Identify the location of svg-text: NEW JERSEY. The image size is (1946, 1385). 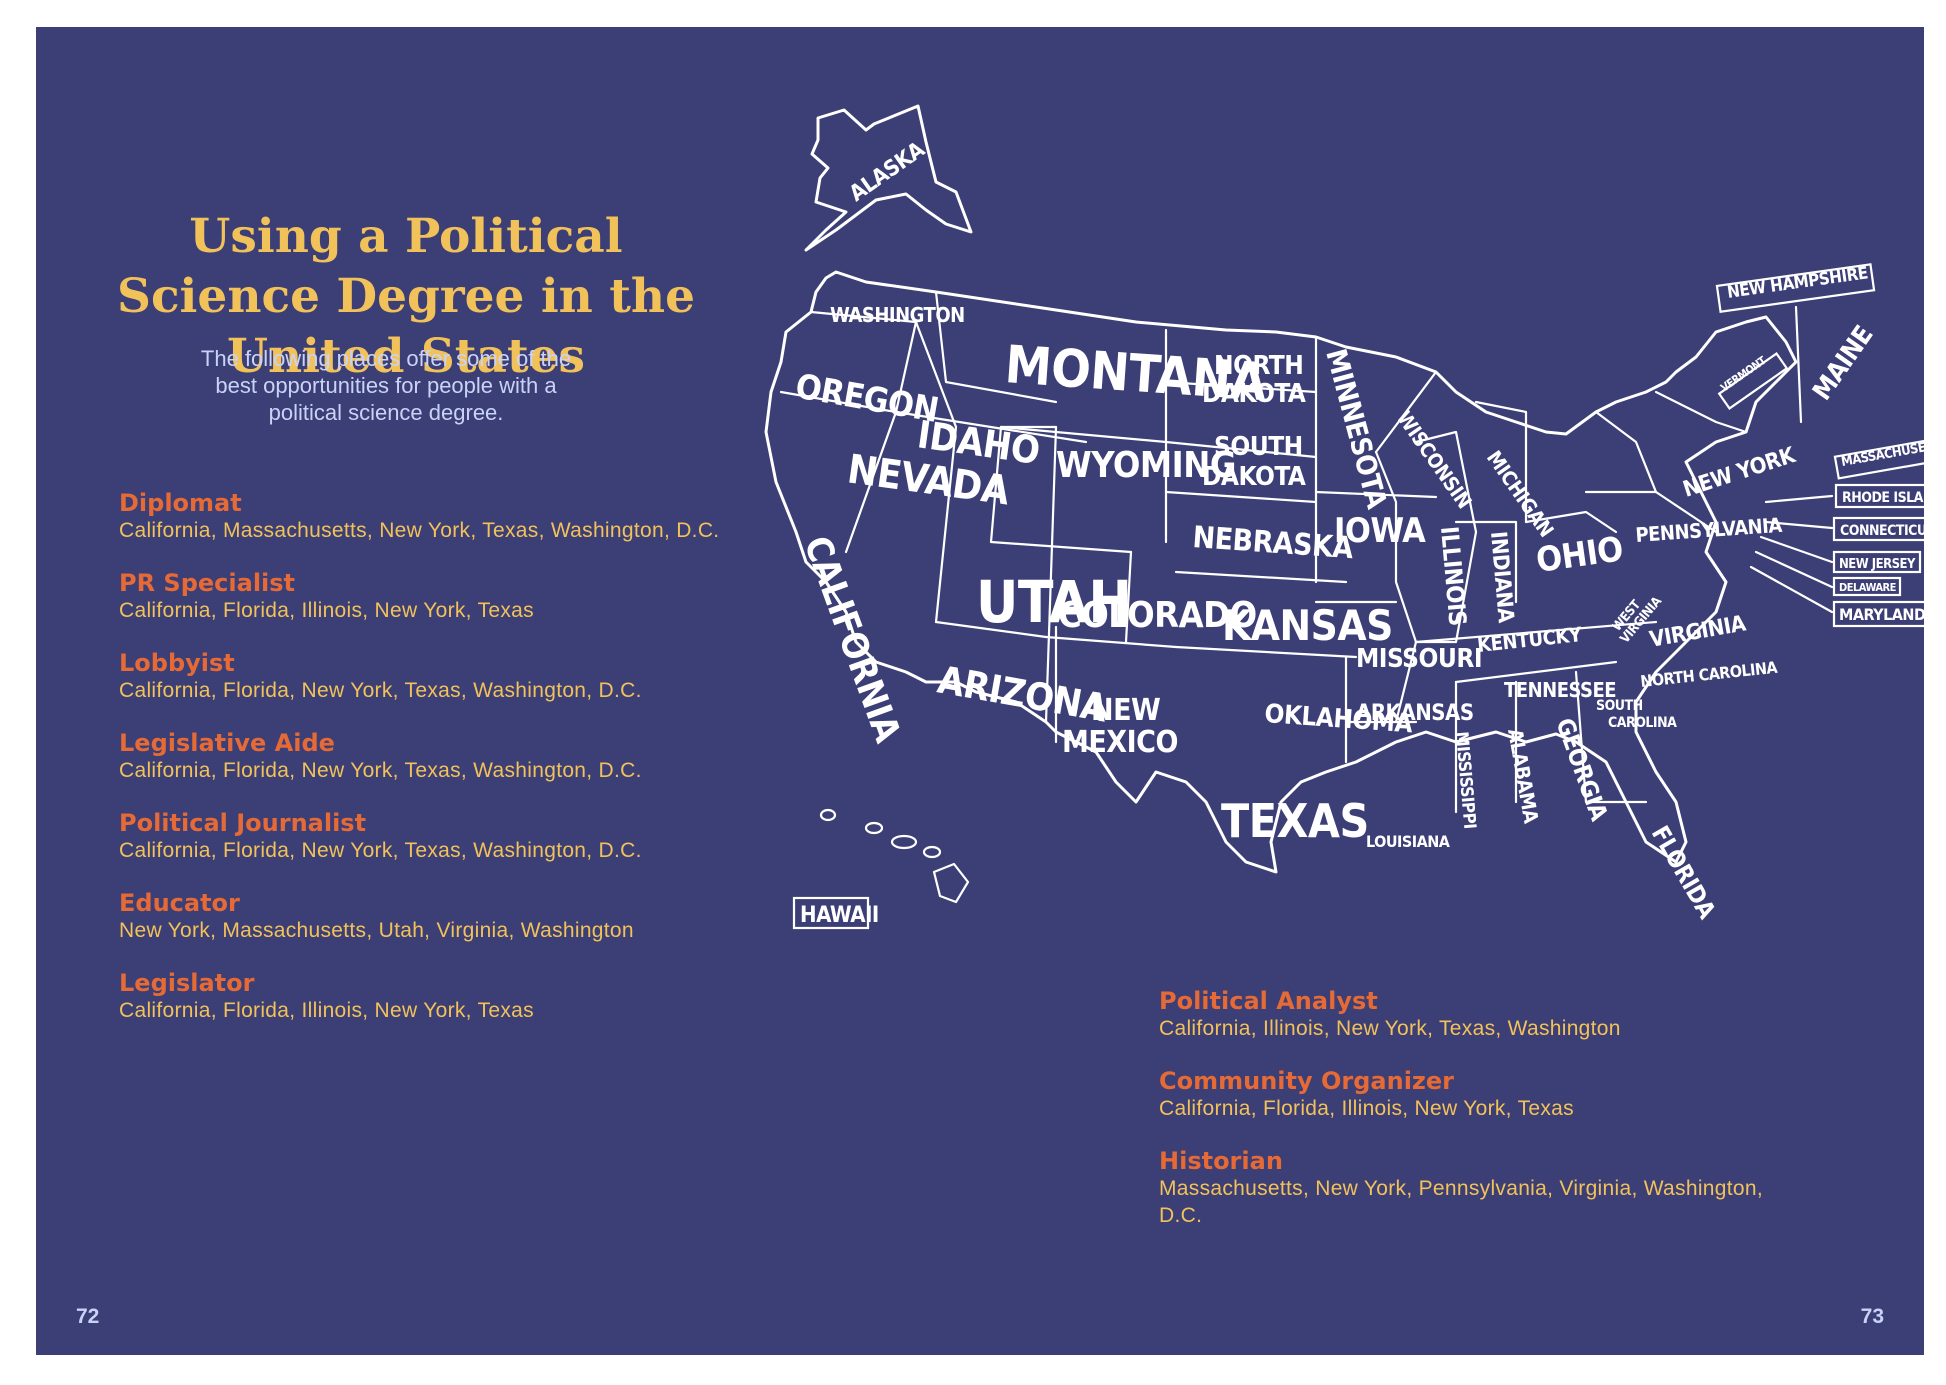
(1877, 564).